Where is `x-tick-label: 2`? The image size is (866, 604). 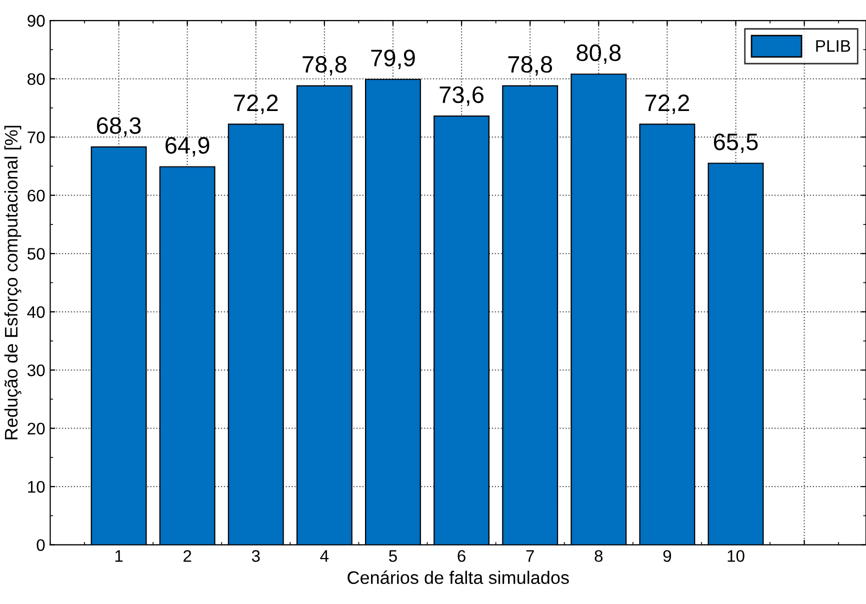 x-tick-label: 2 is located at coordinates (188, 556).